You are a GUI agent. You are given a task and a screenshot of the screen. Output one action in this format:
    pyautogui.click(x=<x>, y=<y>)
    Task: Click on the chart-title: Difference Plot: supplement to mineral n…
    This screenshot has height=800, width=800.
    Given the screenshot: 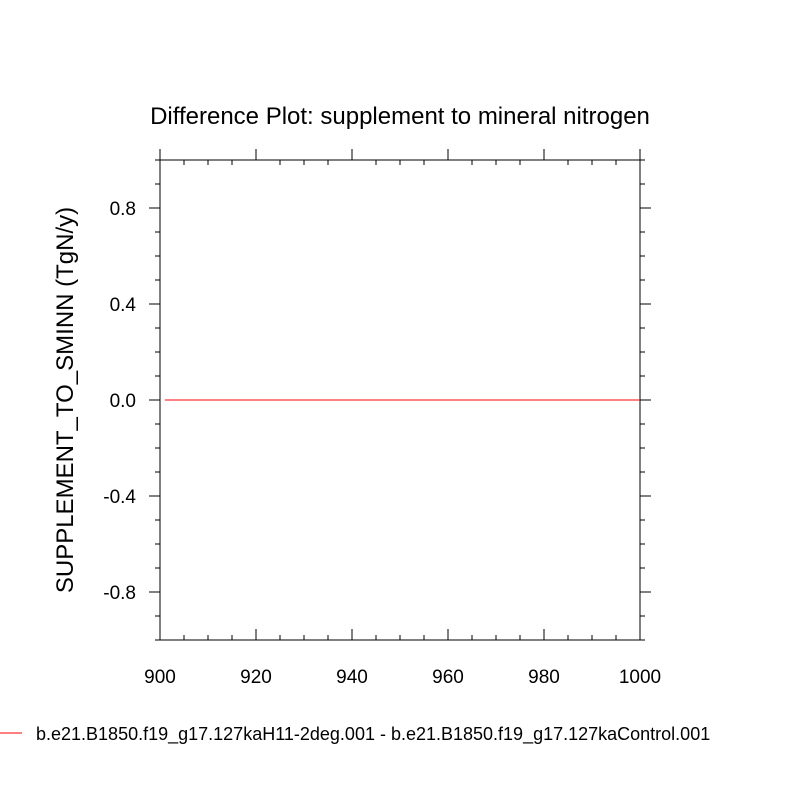 What is the action you would take?
    pyautogui.click(x=400, y=116)
    